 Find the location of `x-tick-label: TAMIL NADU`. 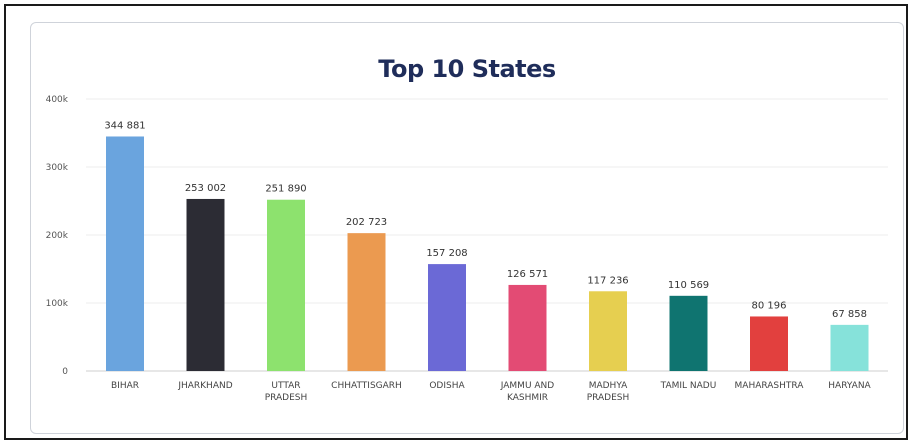

x-tick-label: TAMIL NADU is located at coordinates (688, 386).